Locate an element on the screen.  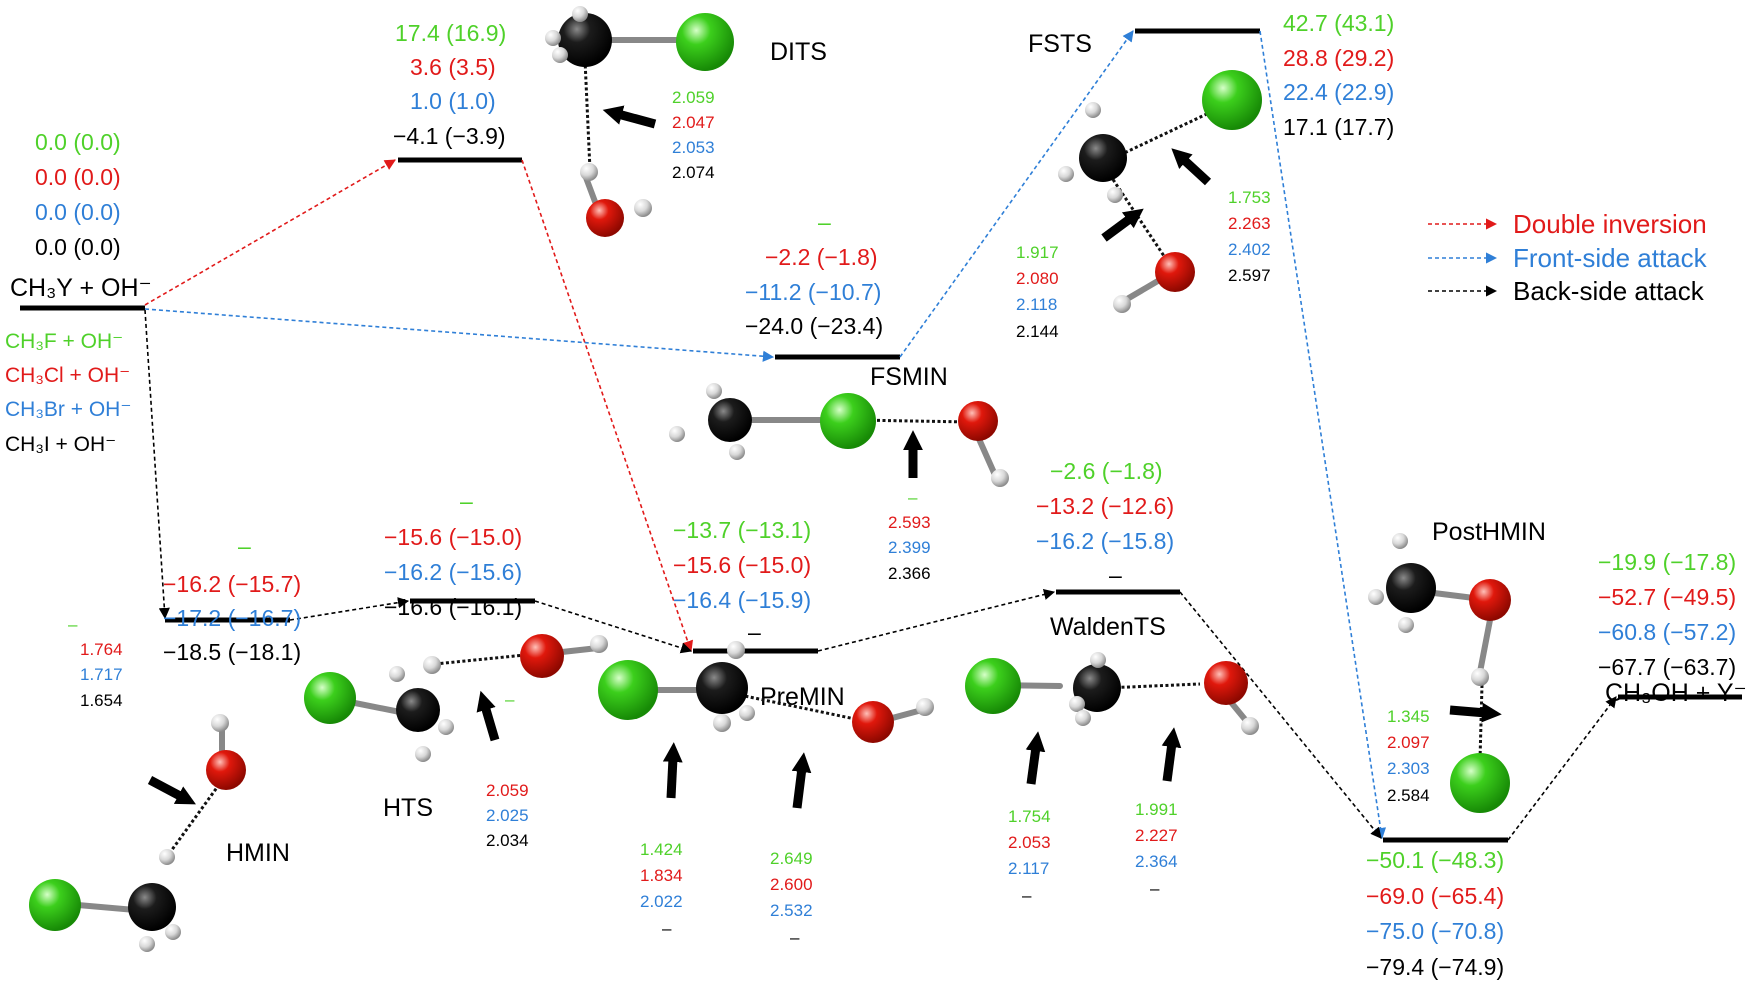
fsts-name: FSTS is located at coordinates (1060, 44).